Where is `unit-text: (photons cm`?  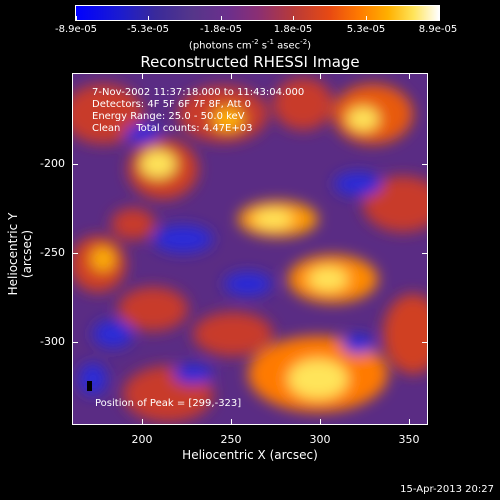 unit-text: (photons cm is located at coordinates (220, 46).